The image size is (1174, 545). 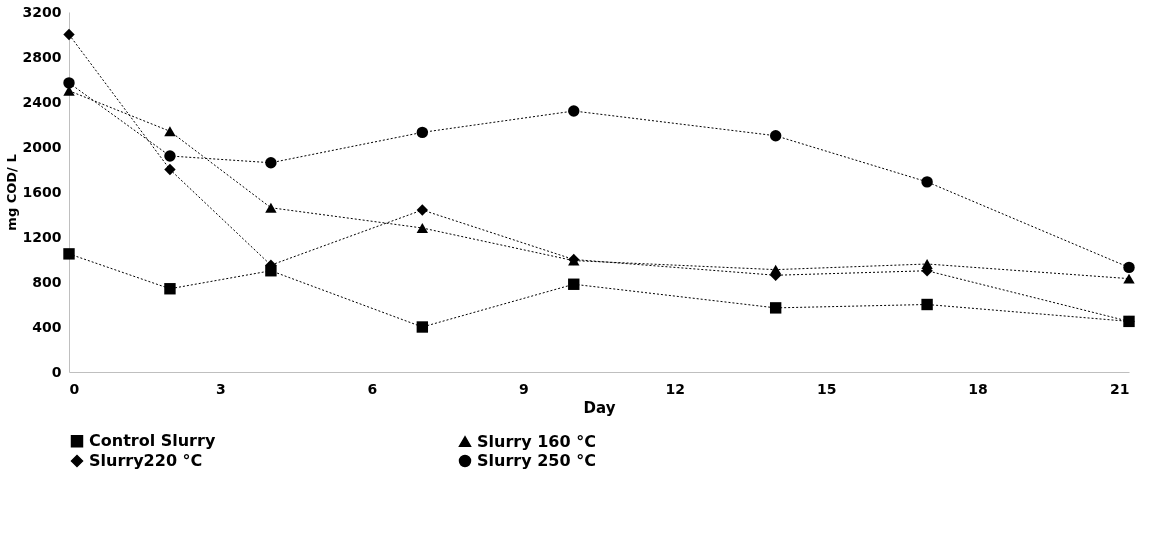 I want to click on y-tick-label: 400, so click(x=47, y=326).